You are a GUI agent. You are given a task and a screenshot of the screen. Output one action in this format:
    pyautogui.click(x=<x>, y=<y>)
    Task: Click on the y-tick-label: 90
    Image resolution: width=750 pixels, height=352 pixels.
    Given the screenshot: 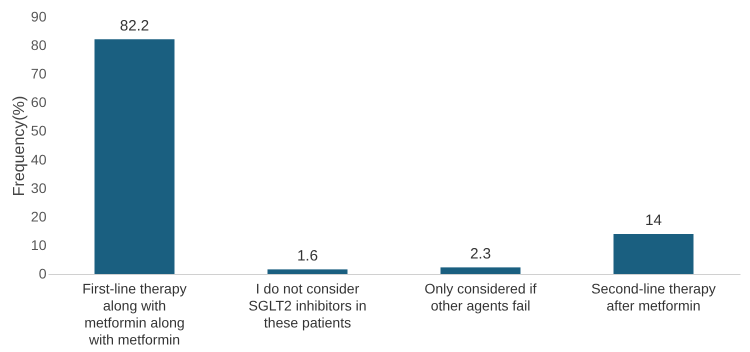 What is the action you would take?
    pyautogui.click(x=38, y=16)
    